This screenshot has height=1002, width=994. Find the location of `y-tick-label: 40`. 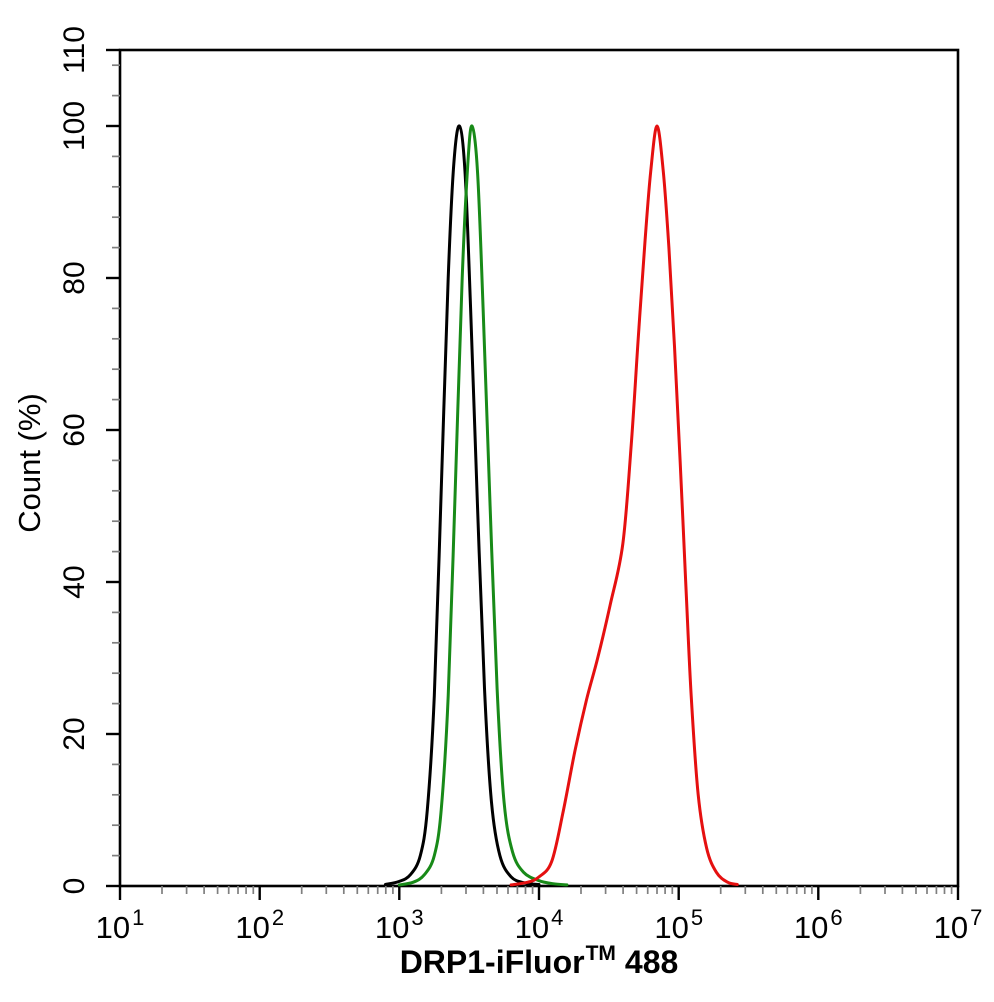

y-tick-label: 40 is located at coordinates (74, 581).